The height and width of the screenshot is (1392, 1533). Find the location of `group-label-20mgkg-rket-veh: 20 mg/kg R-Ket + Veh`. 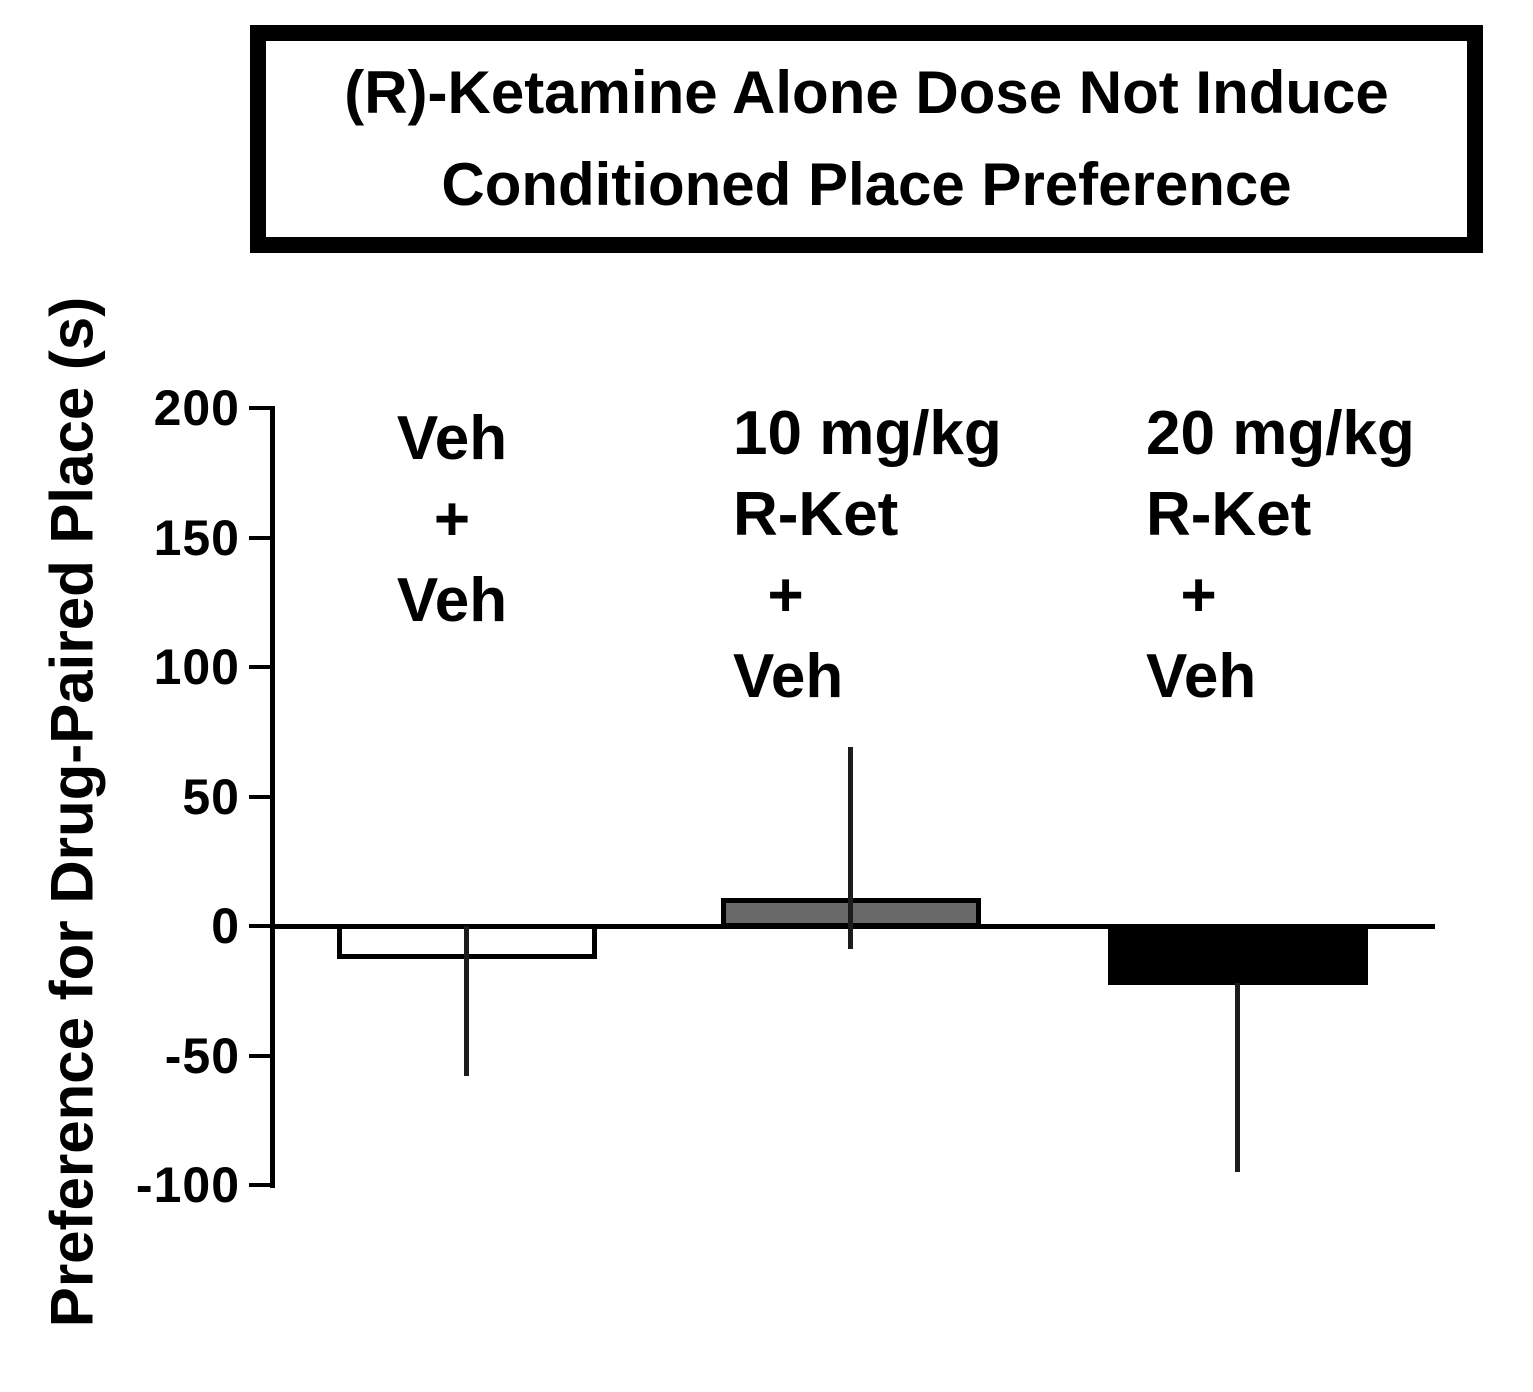

group-label-20mgkg-rket-veh: 20 mg/kg R-Ket + Veh is located at coordinates (1280, 555).